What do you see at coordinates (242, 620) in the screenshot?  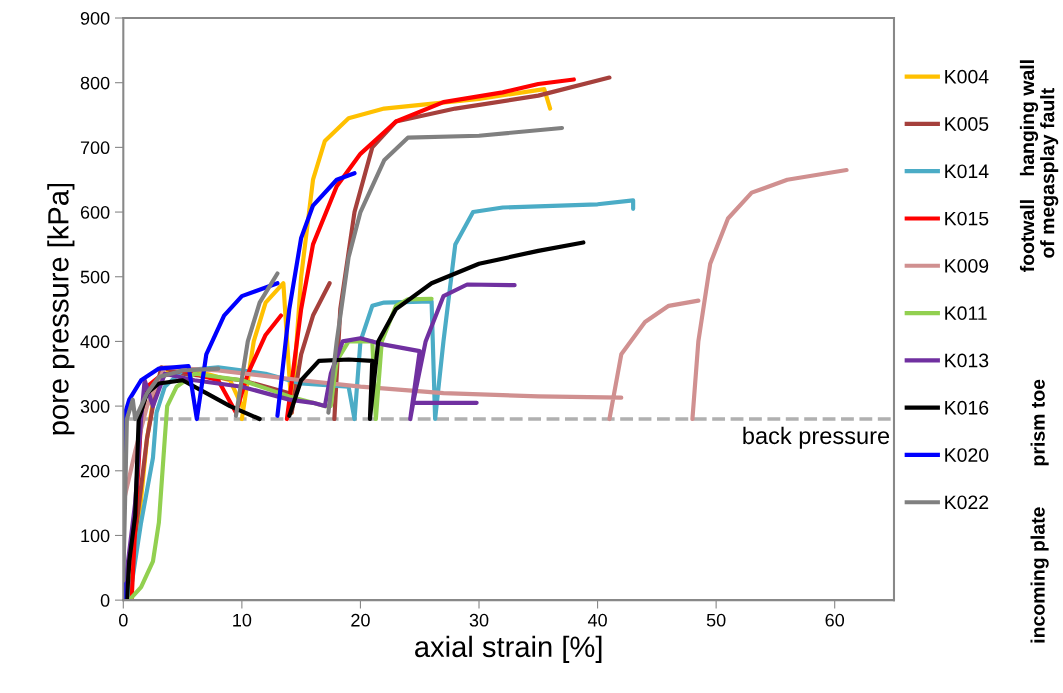 I see `x-tick-label: 10` at bounding box center [242, 620].